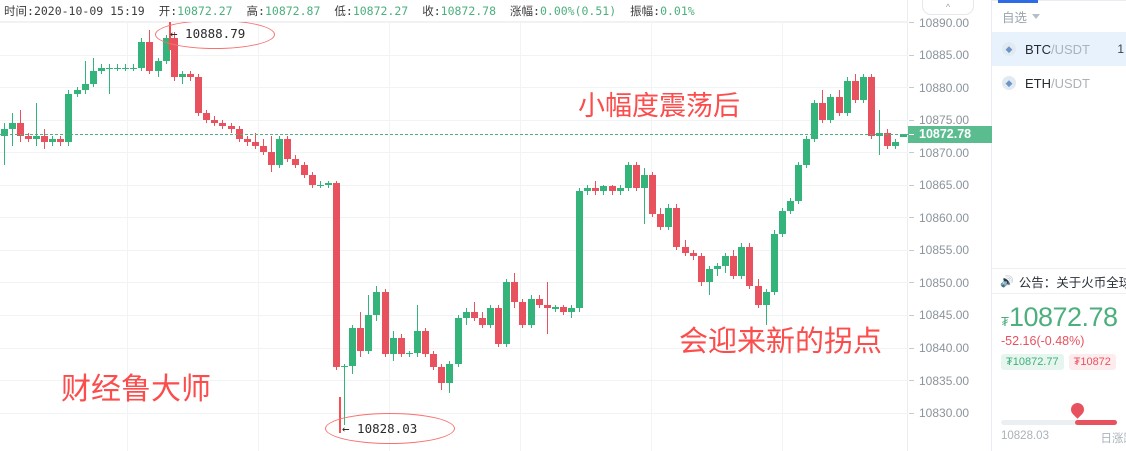 This screenshot has width=1126, height=451. What do you see at coordinates (781, 341) in the screenshot?
I see `note-bottom: 会迎来新的拐点` at bounding box center [781, 341].